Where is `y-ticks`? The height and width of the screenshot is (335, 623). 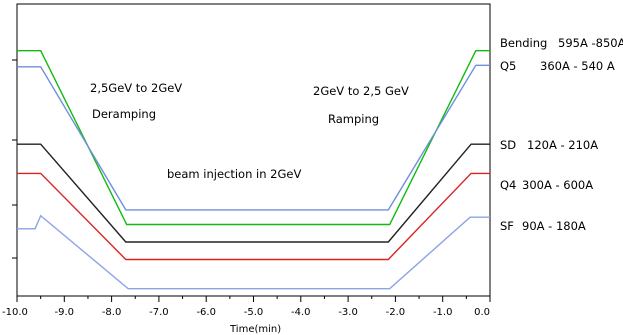 y-ticks is located at coordinates (14, 159).